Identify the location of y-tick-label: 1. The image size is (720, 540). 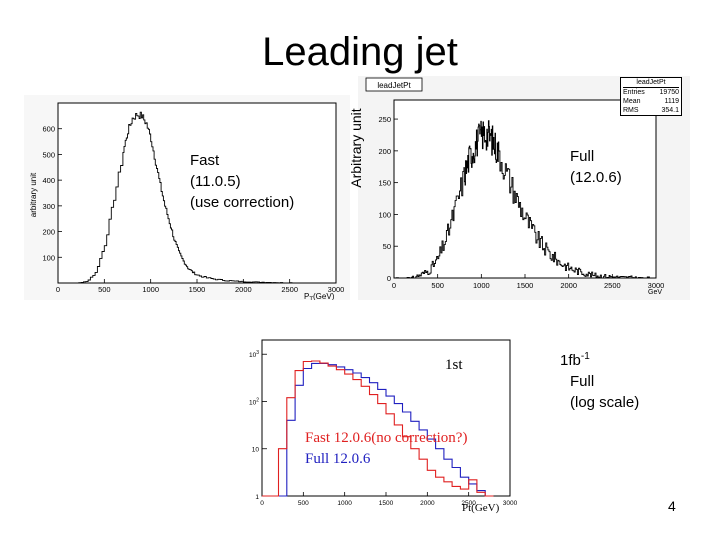
(257, 497).